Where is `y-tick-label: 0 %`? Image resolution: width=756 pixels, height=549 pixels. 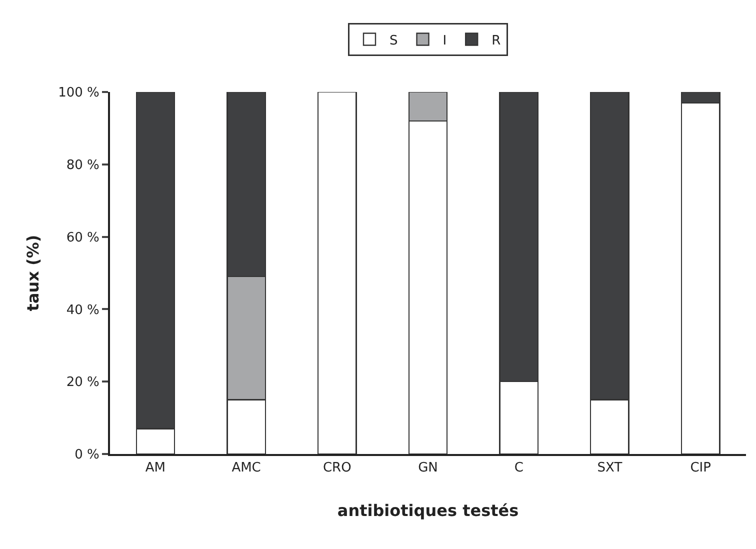
y-tick-label: 0 % is located at coordinates (87, 455).